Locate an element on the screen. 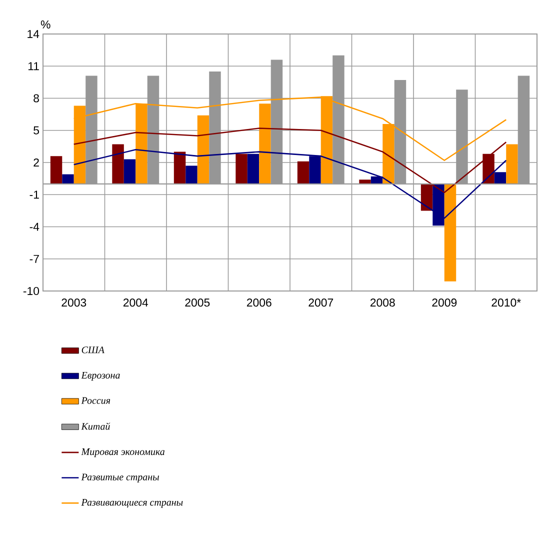  x-tick-label: 2003 is located at coordinates (74, 302).